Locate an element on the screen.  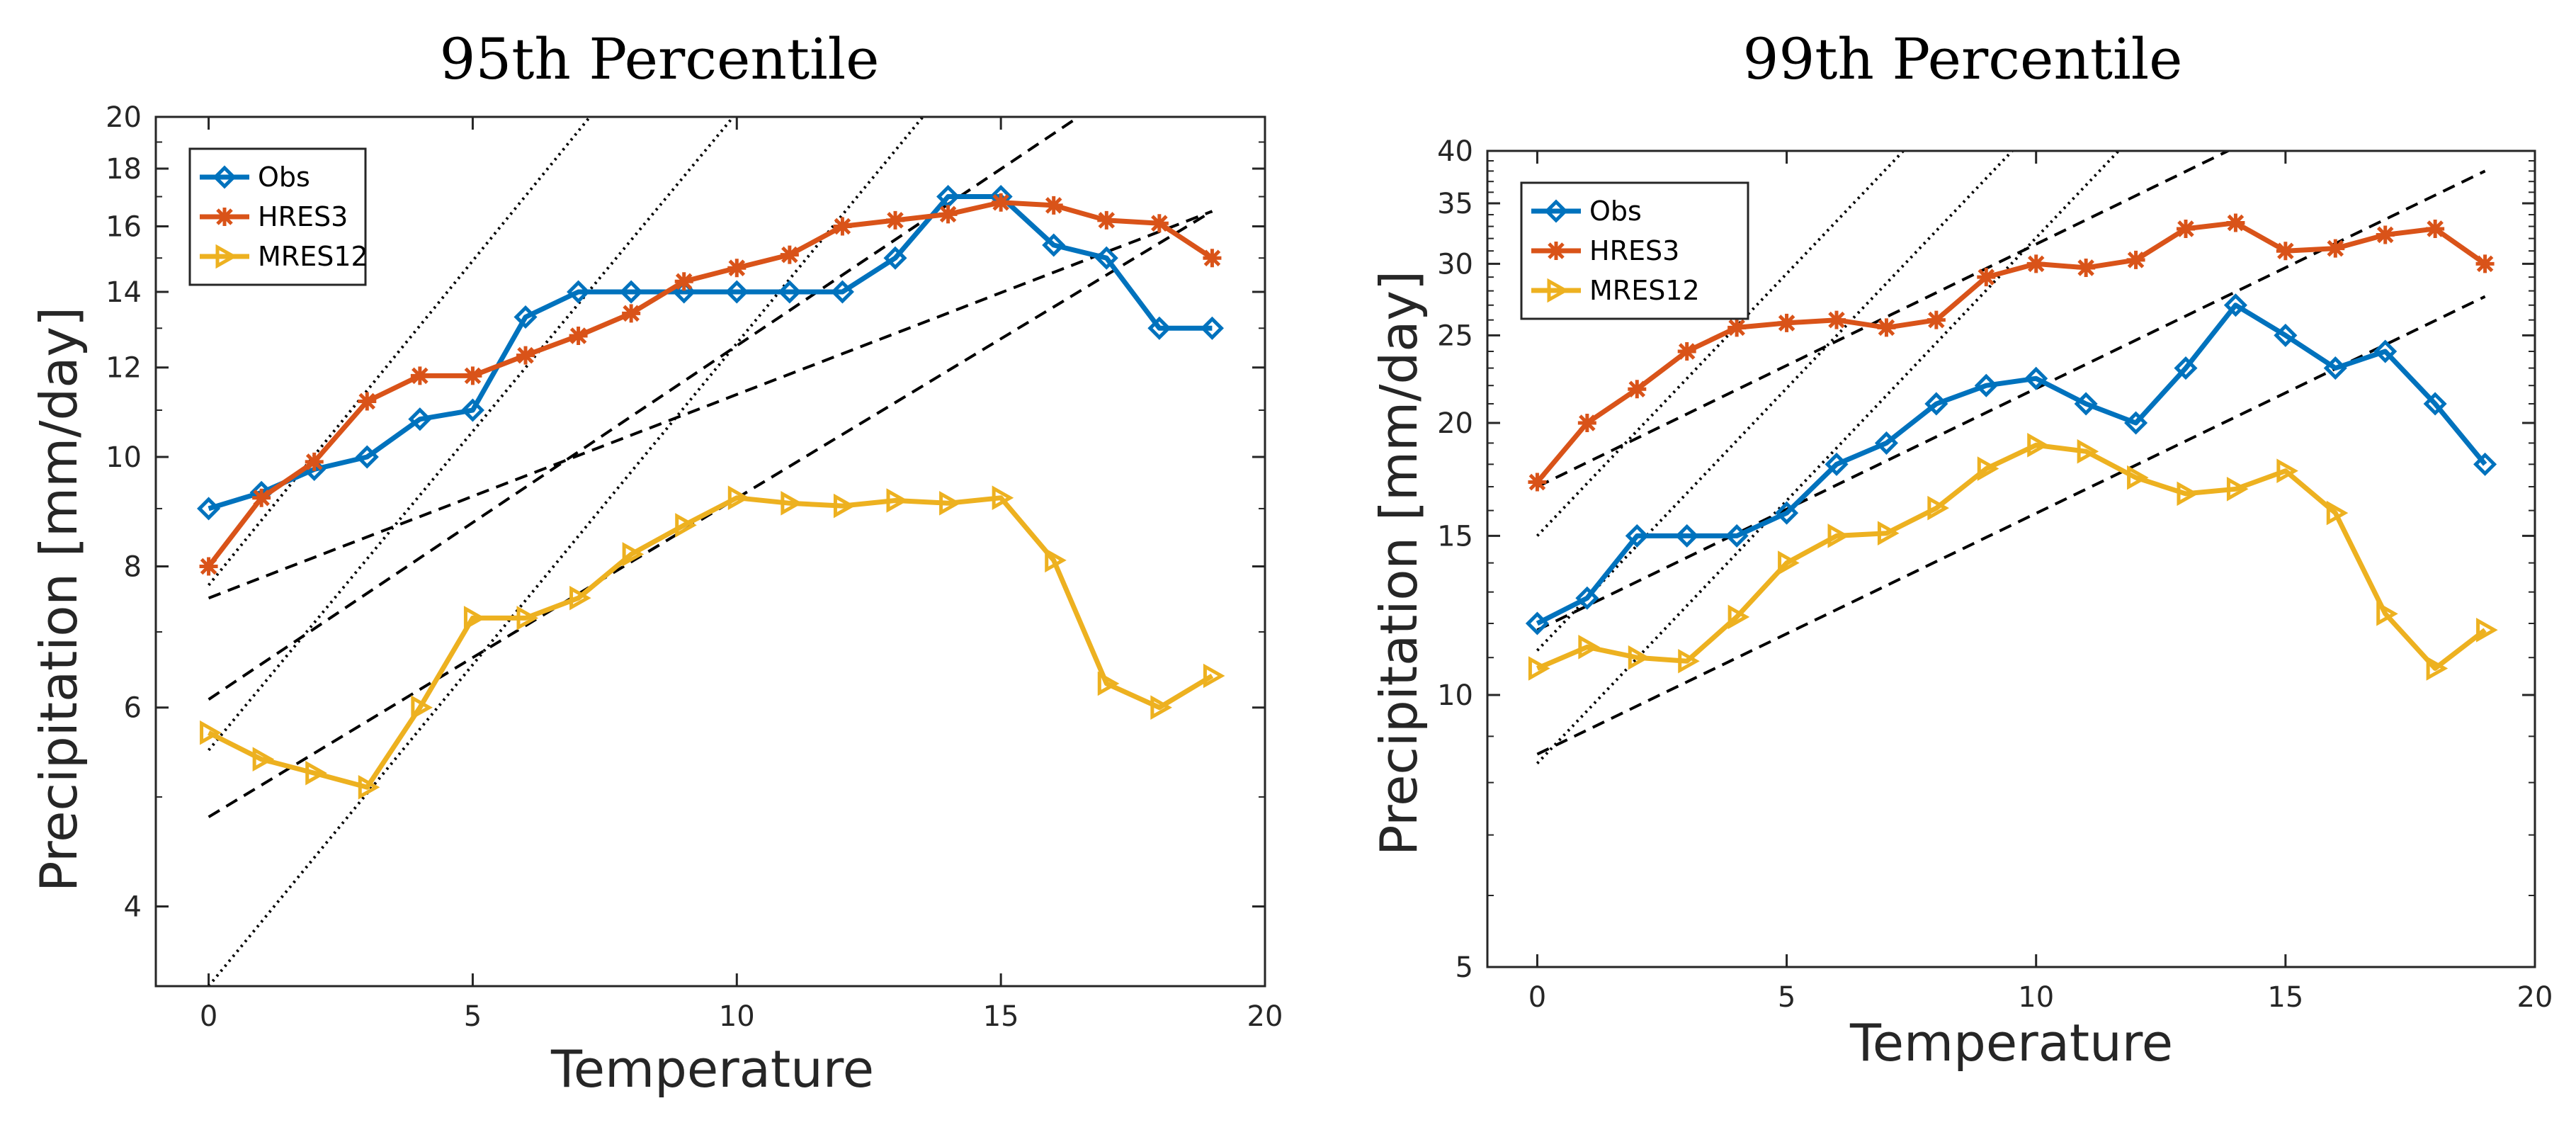
x-tick-label: 15 is located at coordinates (2285, 997).